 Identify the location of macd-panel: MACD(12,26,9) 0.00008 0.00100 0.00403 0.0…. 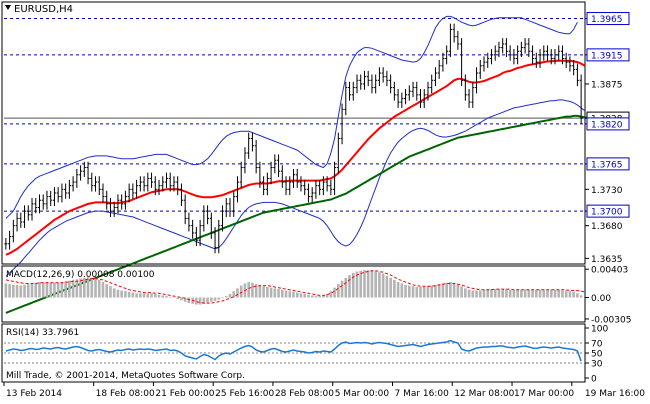
(316, 295).